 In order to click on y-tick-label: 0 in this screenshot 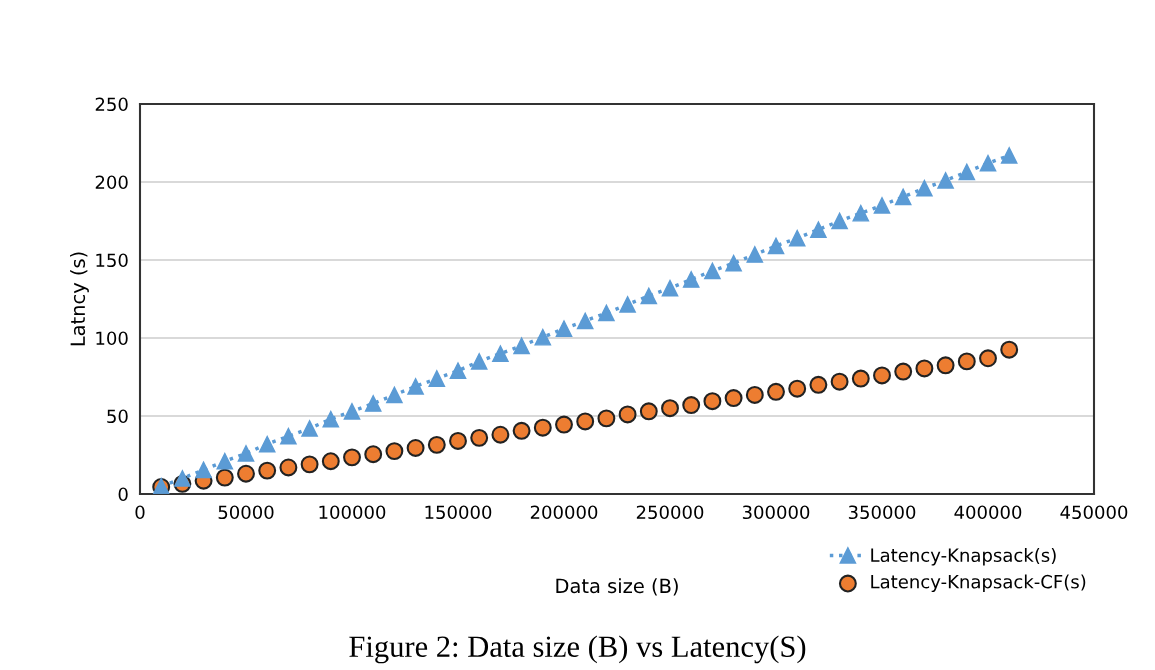, I will do `click(123, 494)`.